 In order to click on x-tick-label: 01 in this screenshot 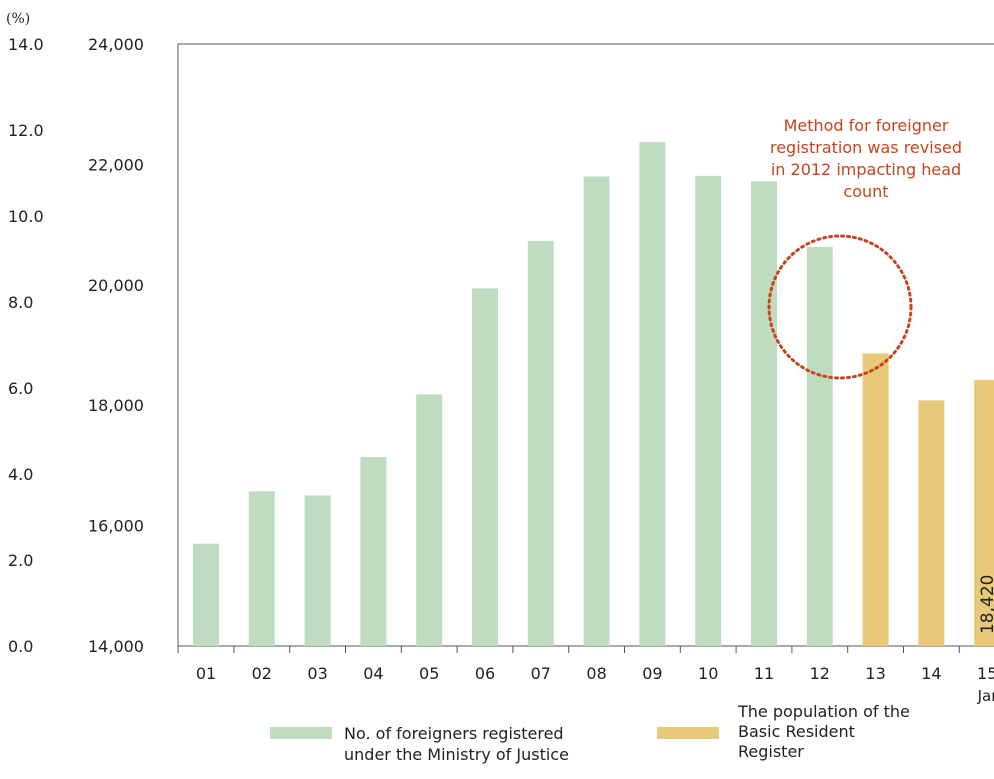, I will do `click(206, 673)`.